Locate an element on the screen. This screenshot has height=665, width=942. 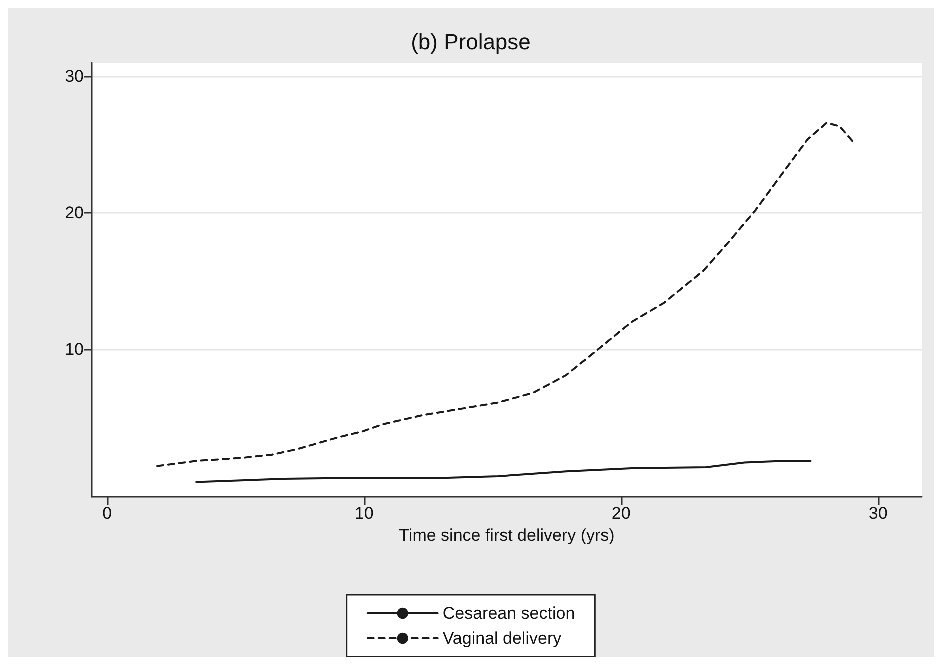
y-tick-label: 30 is located at coordinates (74, 76).